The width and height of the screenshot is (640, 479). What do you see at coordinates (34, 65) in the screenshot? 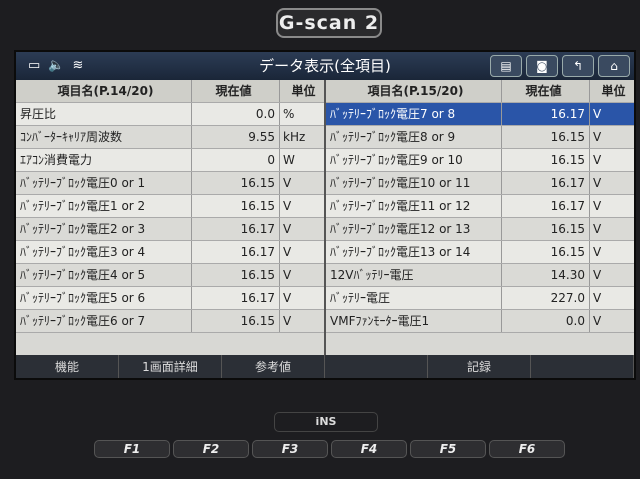
I see `battery-icon: ▭` at bounding box center [34, 65].